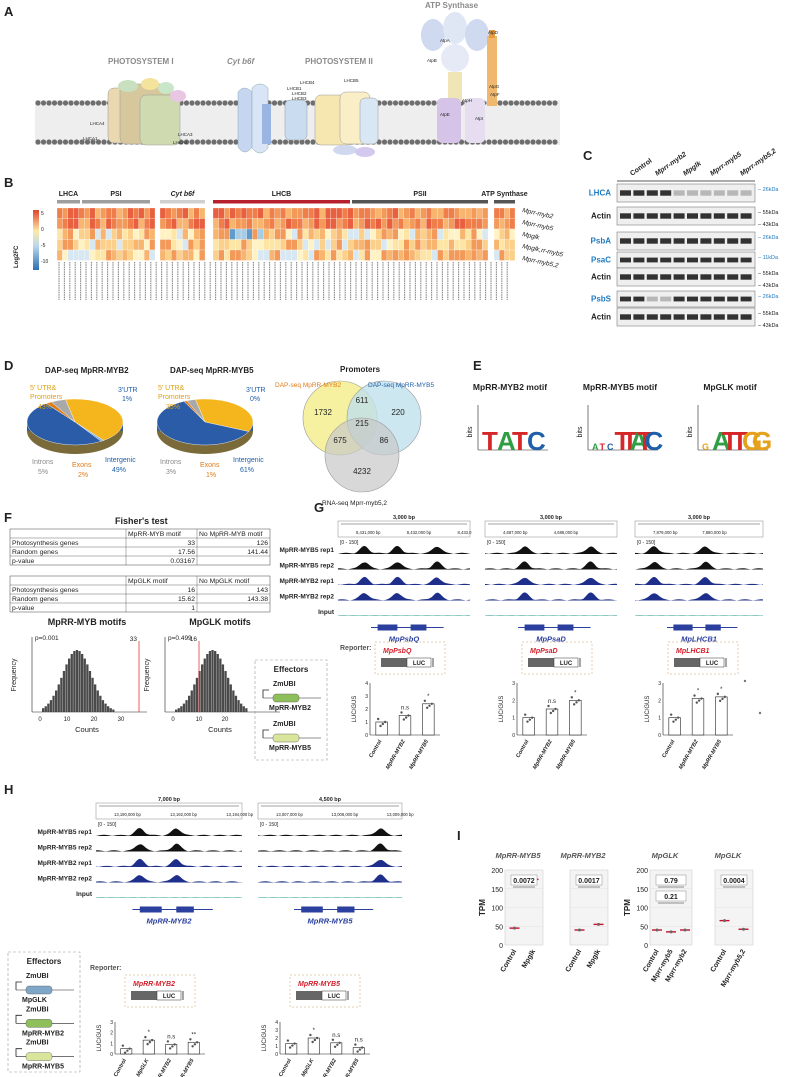 The image size is (800, 1077). I want to click on bar-ylabel: LUC/GUS, so click(100, 1038).